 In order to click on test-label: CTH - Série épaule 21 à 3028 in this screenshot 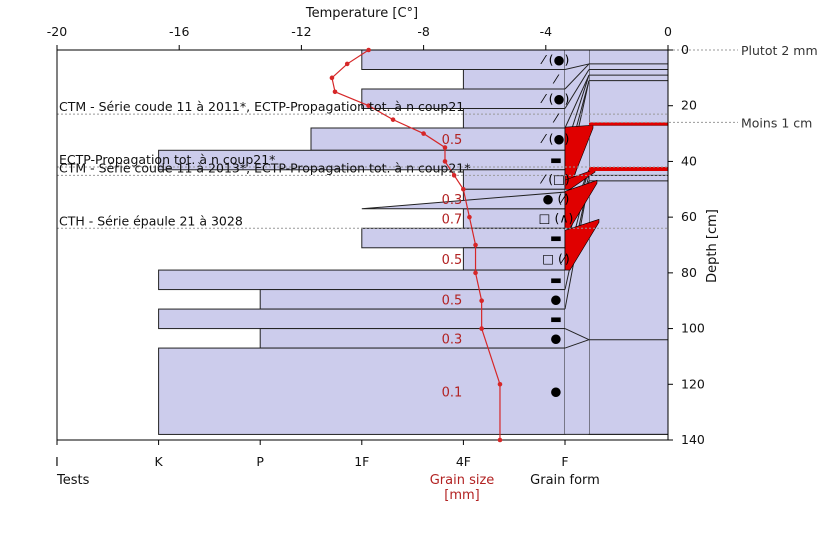, I will do `click(151, 220)`.